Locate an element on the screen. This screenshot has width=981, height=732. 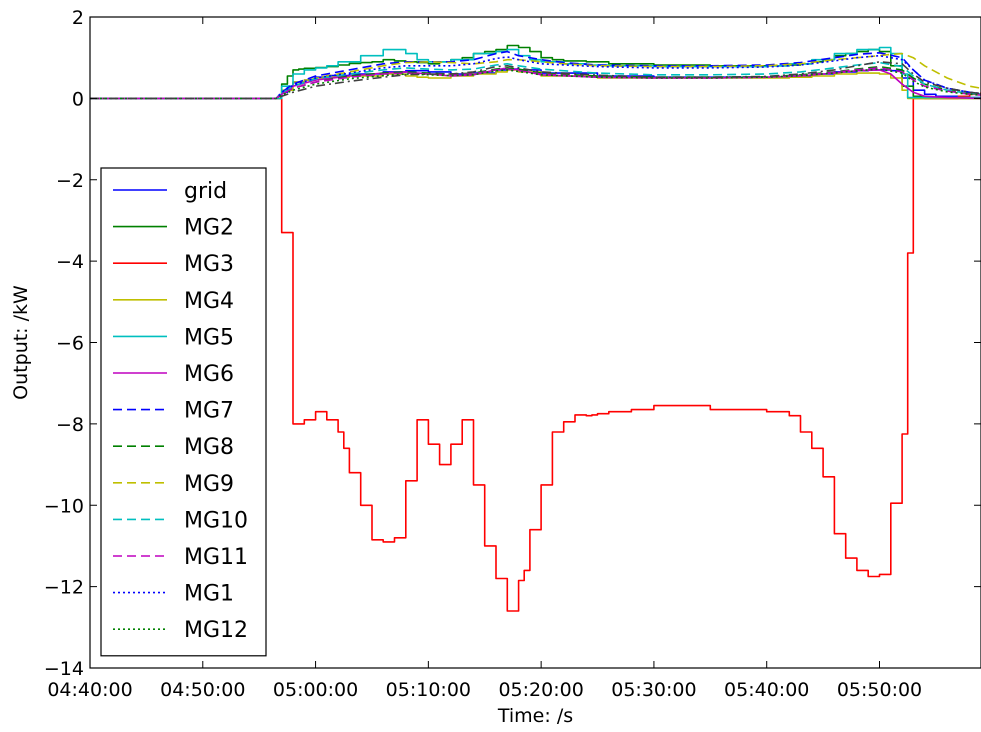
legend-label-mg8: MG8 is located at coordinates (209, 447).